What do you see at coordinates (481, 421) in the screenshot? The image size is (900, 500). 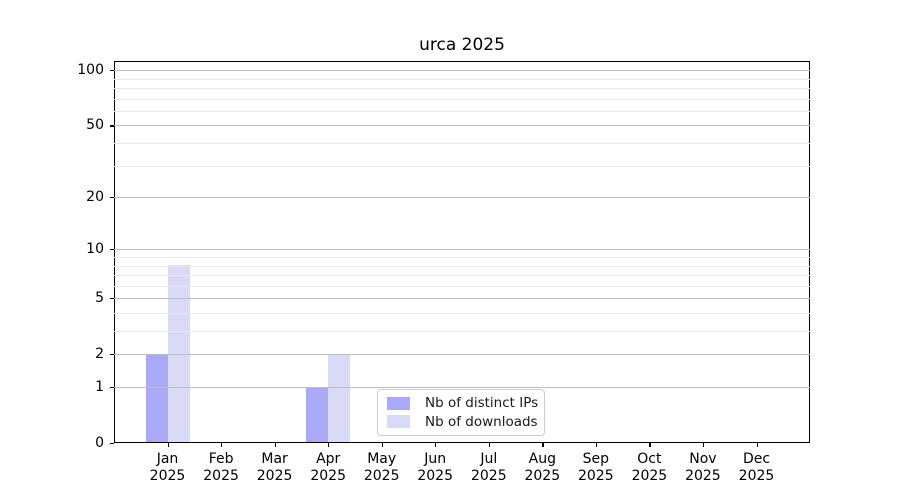 I see `legend-label-downloads: Nb of downloads` at bounding box center [481, 421].